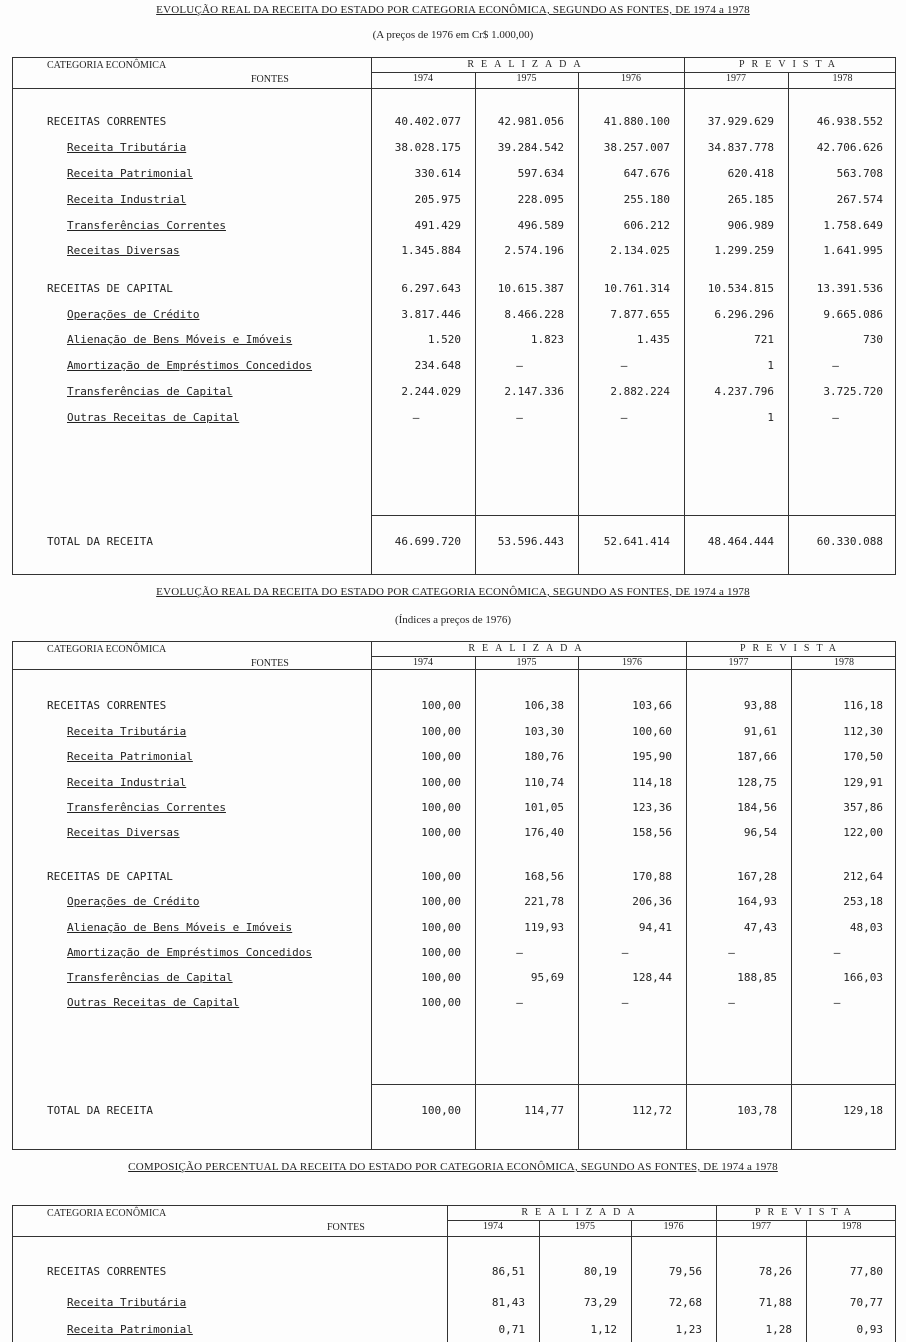 The width and height of the screenshot is (906, 1342). Describe the element at coordinates (652, 756) in the screenshot. I see `table-row-value: 195,90` at that location.